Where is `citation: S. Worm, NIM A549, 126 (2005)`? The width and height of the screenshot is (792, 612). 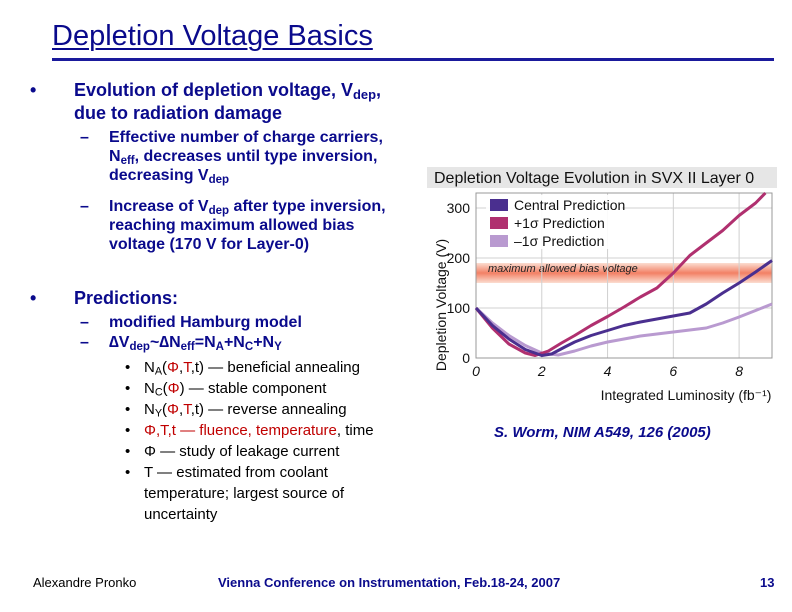 citation: S. Worm, NIM A549, 126 (2005) is located at coordinates (602, 432).